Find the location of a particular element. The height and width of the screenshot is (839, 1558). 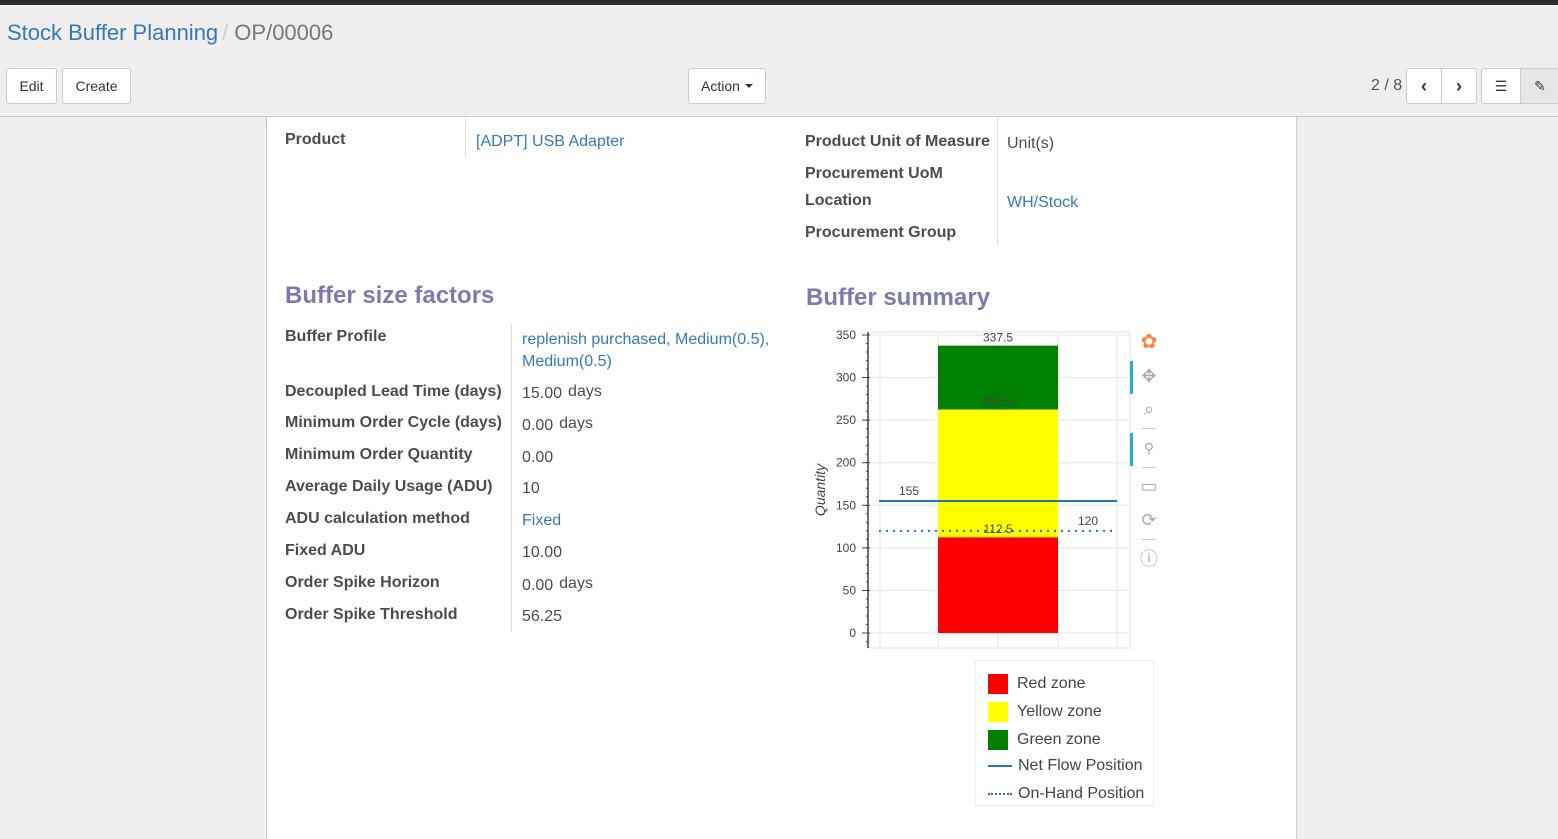

buffer-profile-link-cont: Medium(0.5) is located at coordinates (567, 361).